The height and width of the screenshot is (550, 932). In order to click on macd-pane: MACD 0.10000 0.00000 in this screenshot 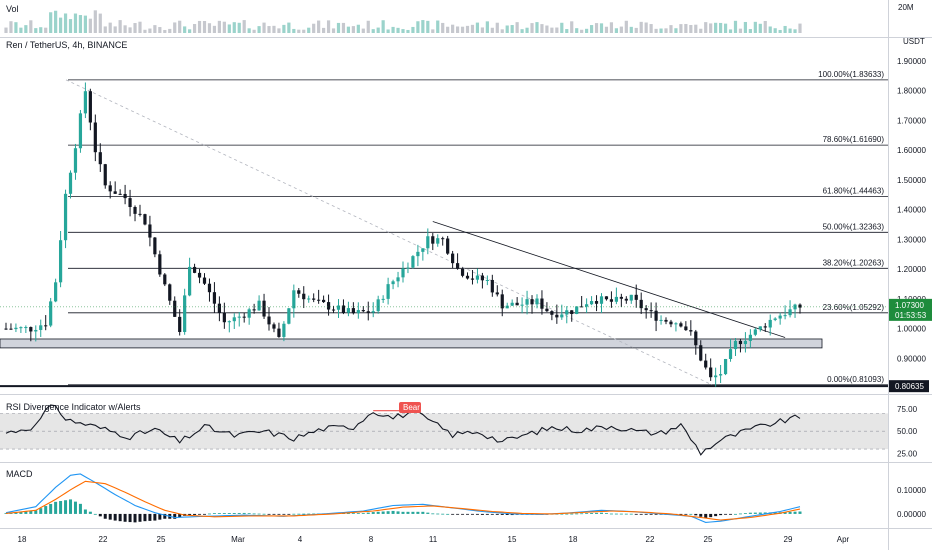, I will do `click(465, 496)`.